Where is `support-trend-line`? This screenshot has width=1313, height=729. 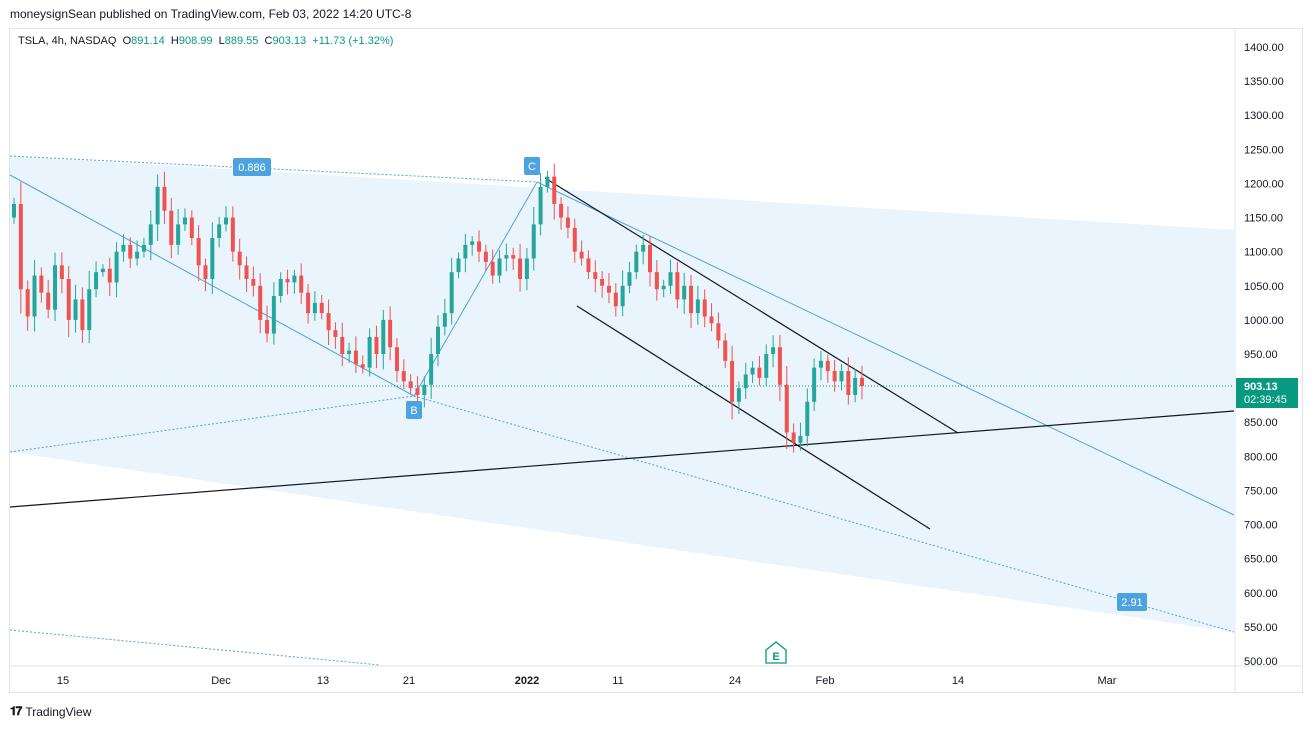
support-trend-line is located at coordinates (622, 459).